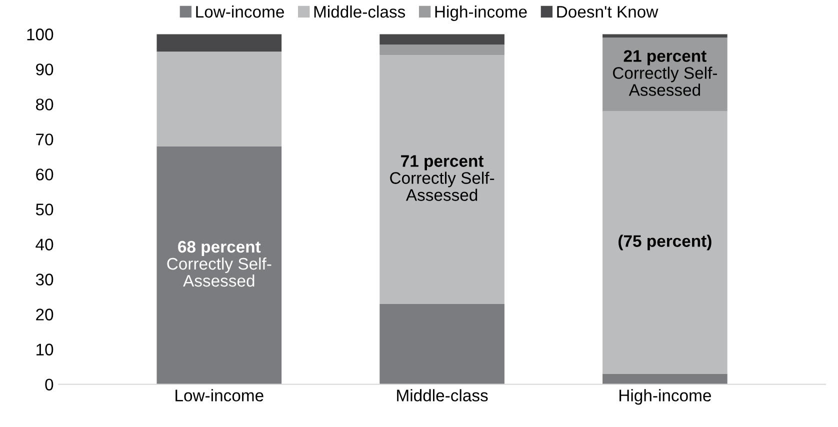  I want to click on y-tick-label: 30, so click(45, 280).